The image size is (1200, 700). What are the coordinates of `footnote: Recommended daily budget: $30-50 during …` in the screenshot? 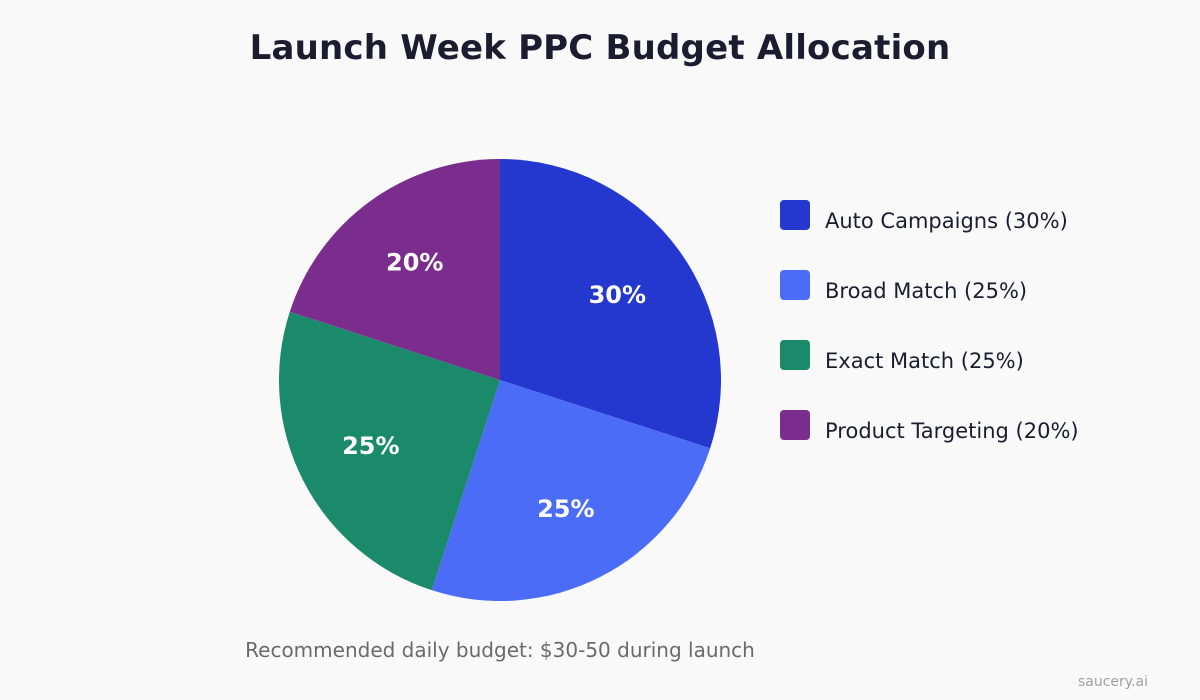 It's located at (500, 650).